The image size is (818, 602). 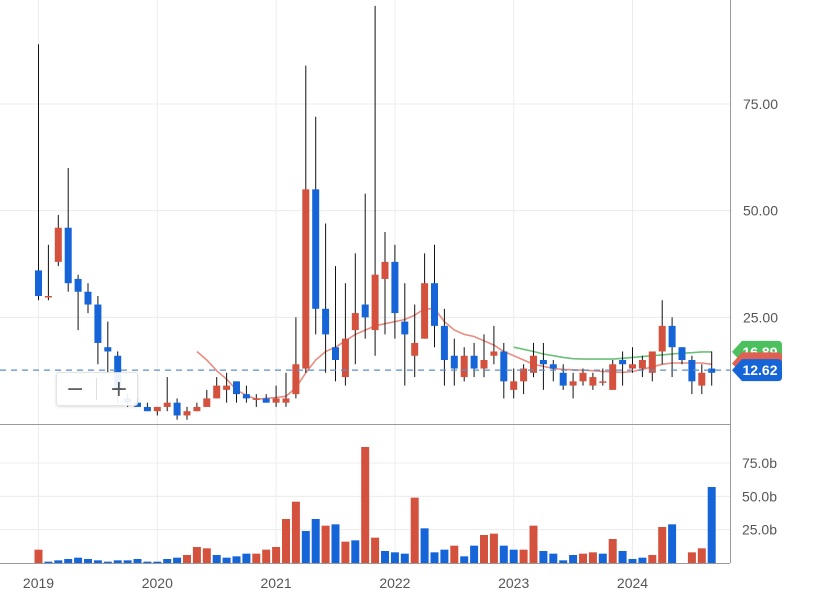 I want to click on y-tick-label: 75.00, so click(x=760, y=104).